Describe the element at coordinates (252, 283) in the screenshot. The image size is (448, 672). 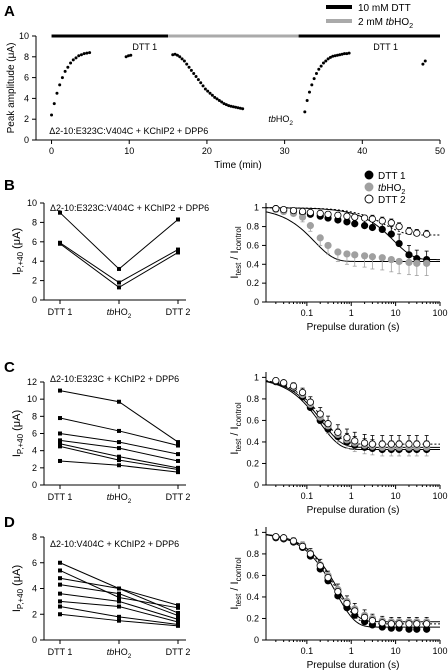
I see `y-tick-label: 0.2` at that location.